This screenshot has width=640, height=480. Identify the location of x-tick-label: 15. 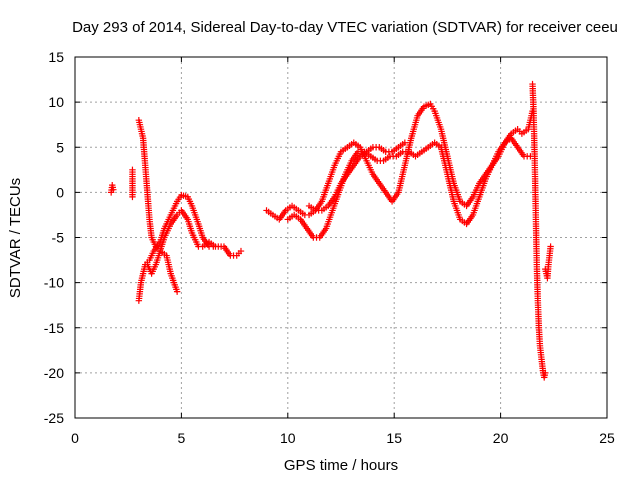
(394, 438).